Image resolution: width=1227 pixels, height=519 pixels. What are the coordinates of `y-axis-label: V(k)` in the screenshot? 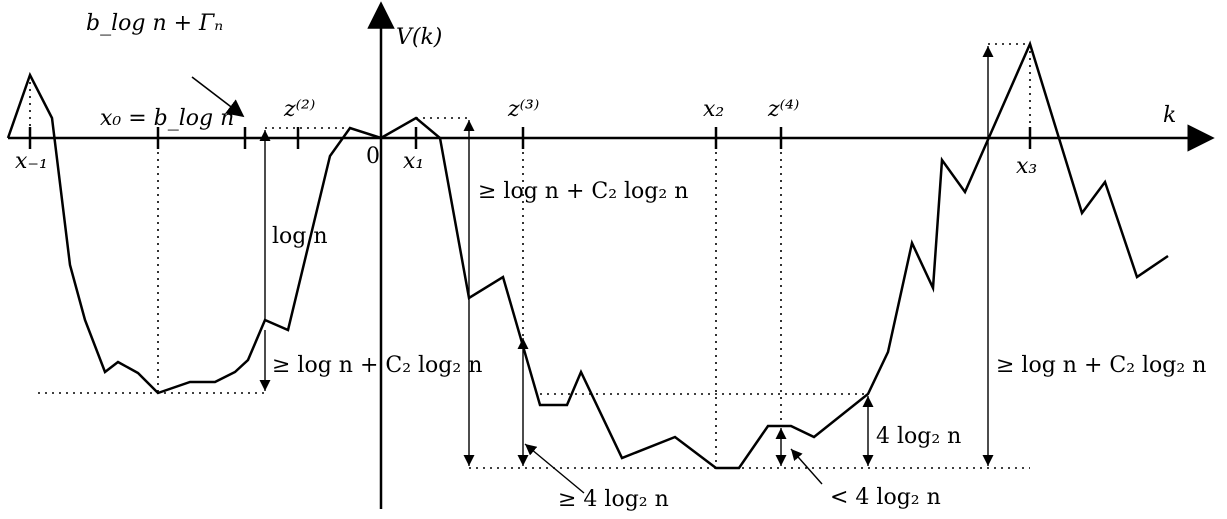 It's located at (419, 37).